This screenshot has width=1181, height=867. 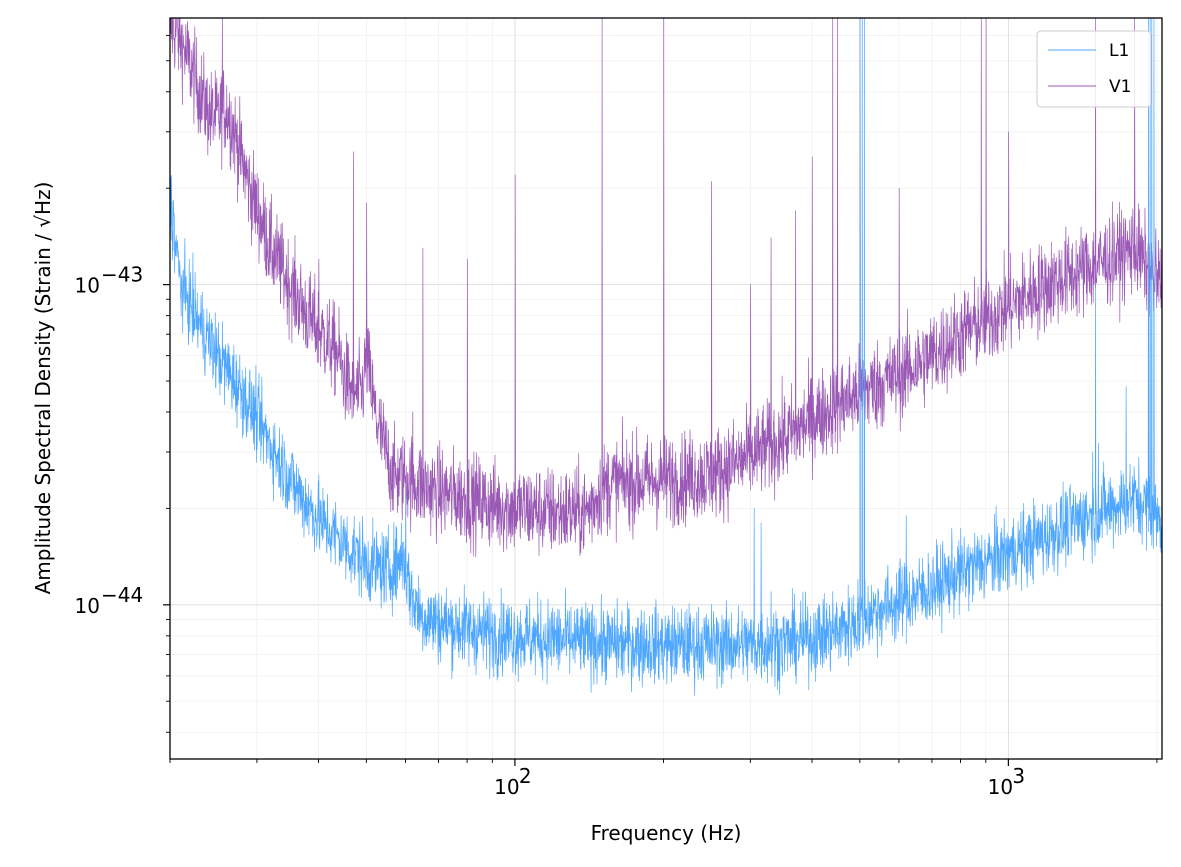 What do you see at coordinates (525, 776) in the screenshot?
I see `x-tick-exponent-0: 2` at bounding box center [525, 776].